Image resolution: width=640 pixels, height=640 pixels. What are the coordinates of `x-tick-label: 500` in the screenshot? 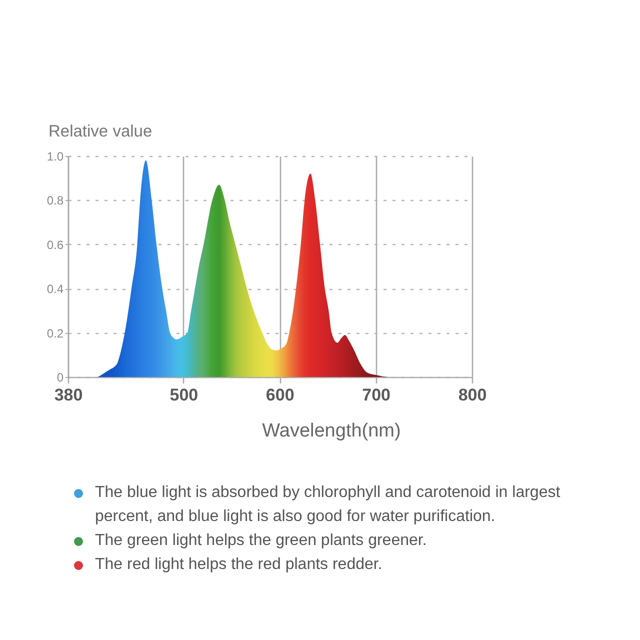 It's located at (184, 395).